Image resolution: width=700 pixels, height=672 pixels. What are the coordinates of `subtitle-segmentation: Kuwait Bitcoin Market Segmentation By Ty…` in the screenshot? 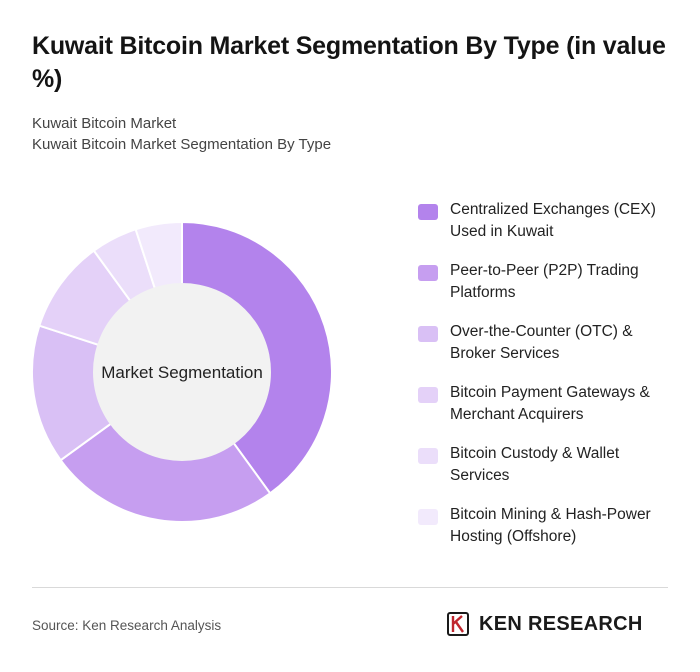 It's located at (182, 144).